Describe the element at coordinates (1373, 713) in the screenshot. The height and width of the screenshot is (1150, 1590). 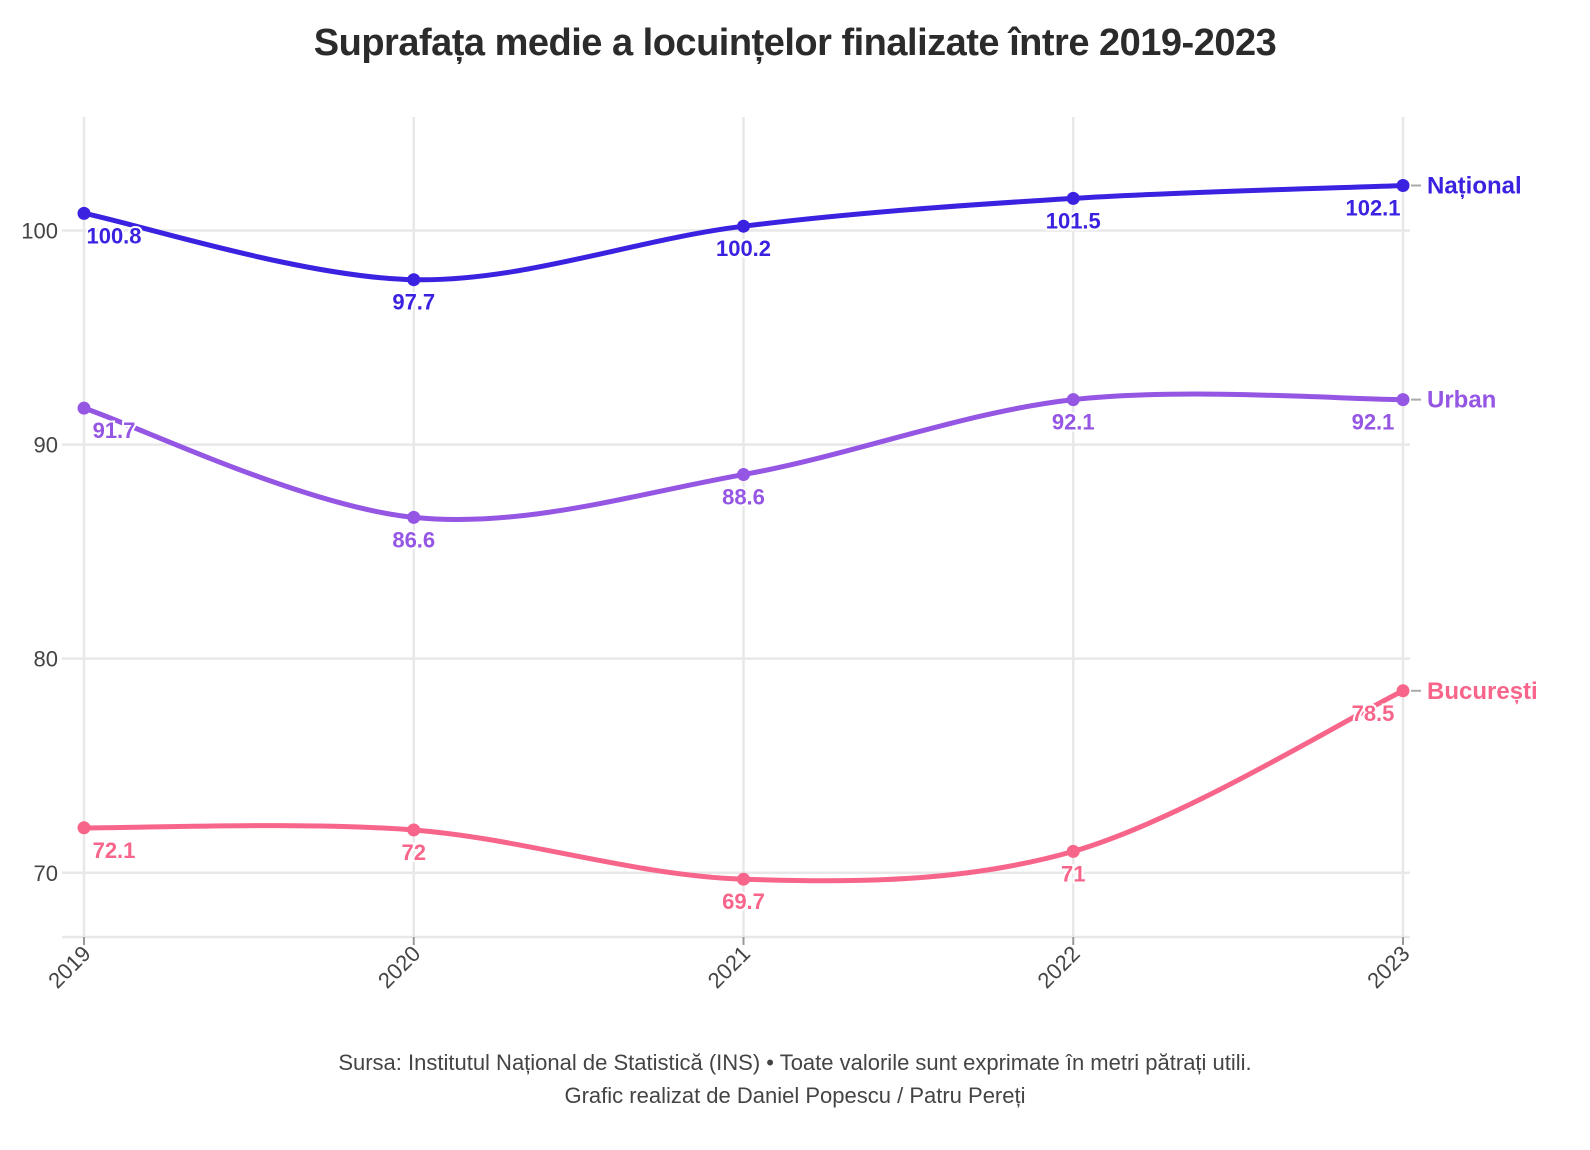
I see `data-label: 78.5` at that location.